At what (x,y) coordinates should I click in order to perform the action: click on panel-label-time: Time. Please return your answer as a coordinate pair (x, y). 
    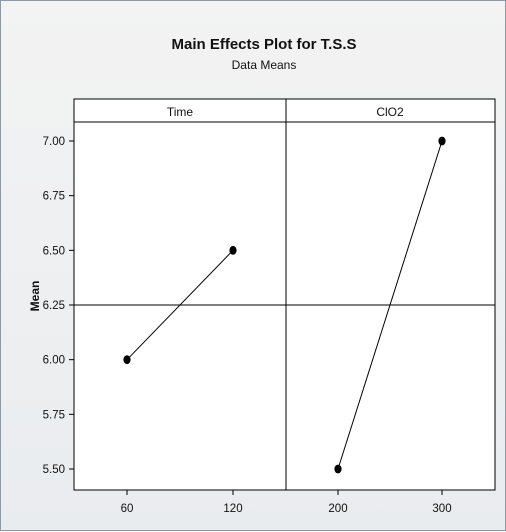
    Looking at the image, I should click on (180, 112).